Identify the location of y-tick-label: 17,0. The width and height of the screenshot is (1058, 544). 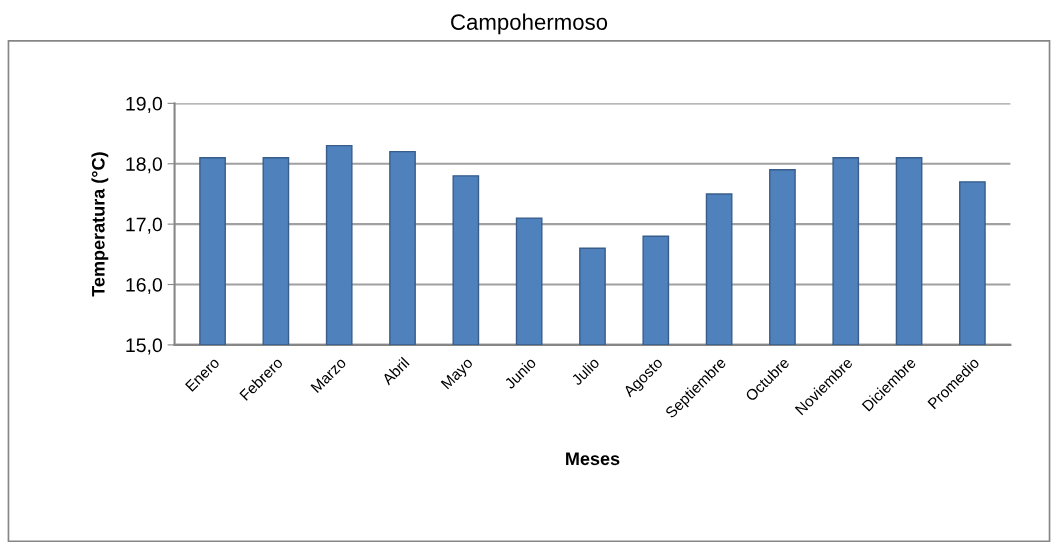
(144, 225).